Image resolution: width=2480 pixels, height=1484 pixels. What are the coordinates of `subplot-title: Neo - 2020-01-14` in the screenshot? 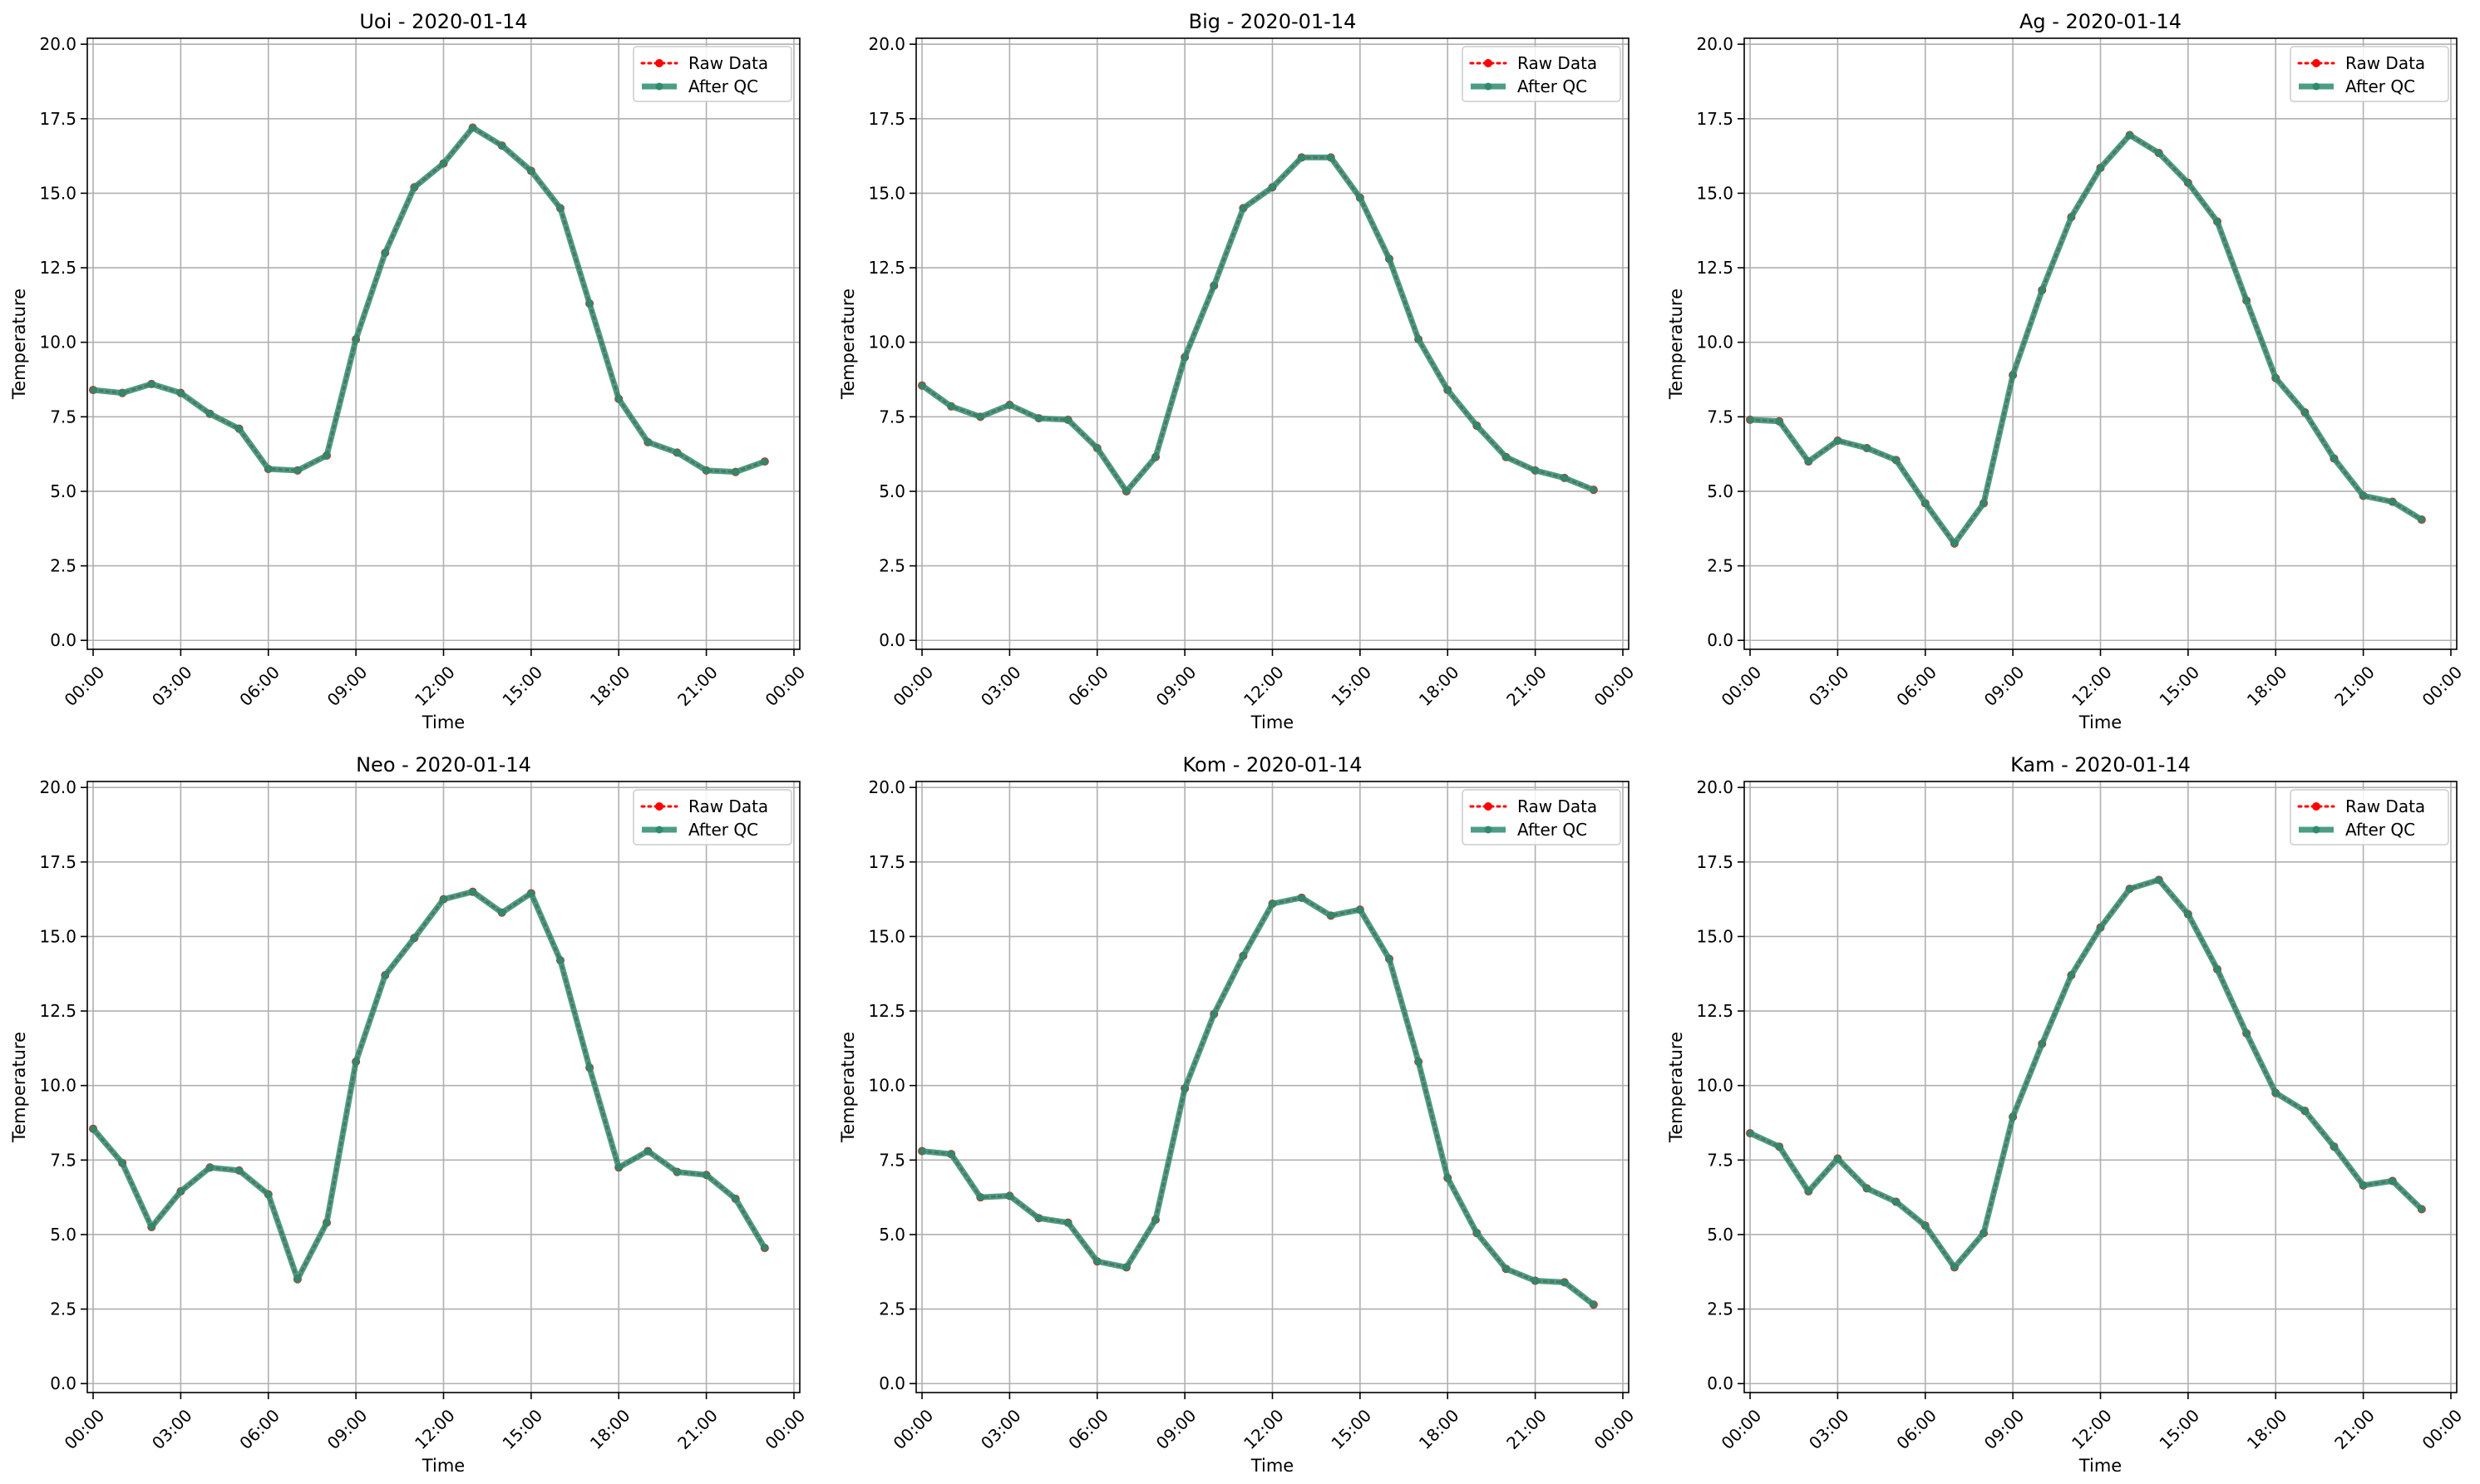 It's located at (444, 765).